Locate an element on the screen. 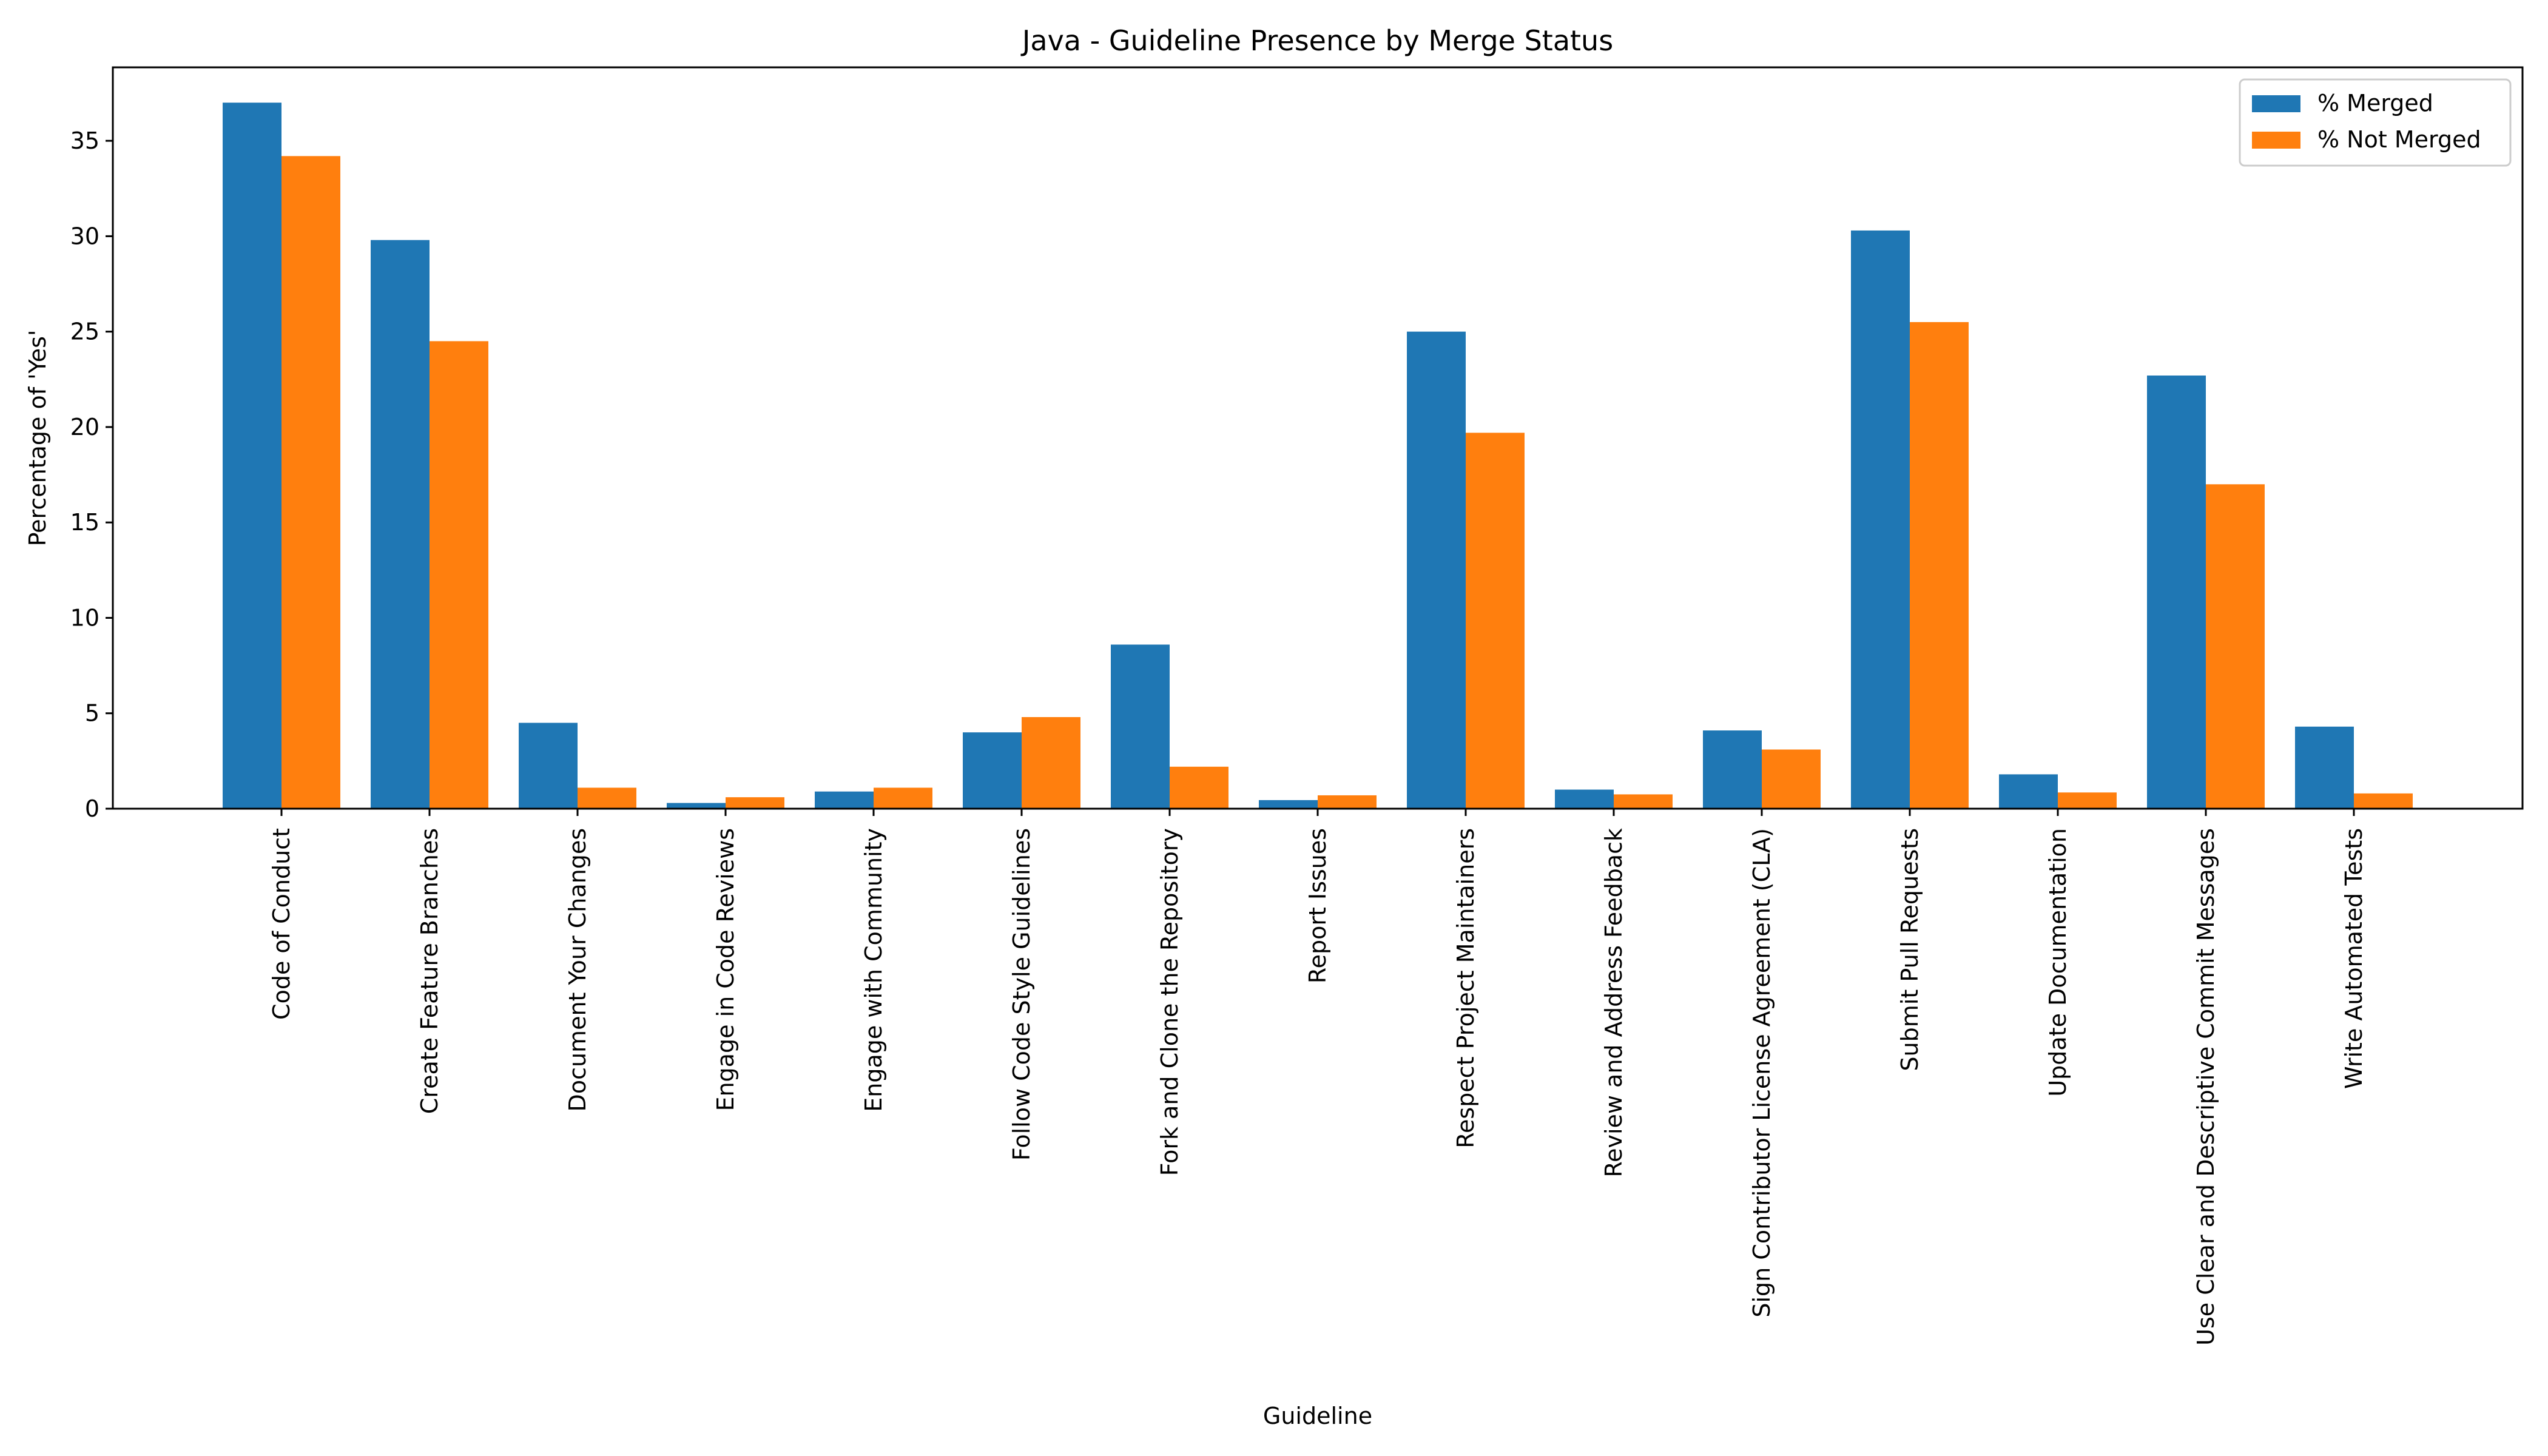 The image size is (2548, 1456). x-tick-label: Report Issues is located at coordinates (1317, 905).